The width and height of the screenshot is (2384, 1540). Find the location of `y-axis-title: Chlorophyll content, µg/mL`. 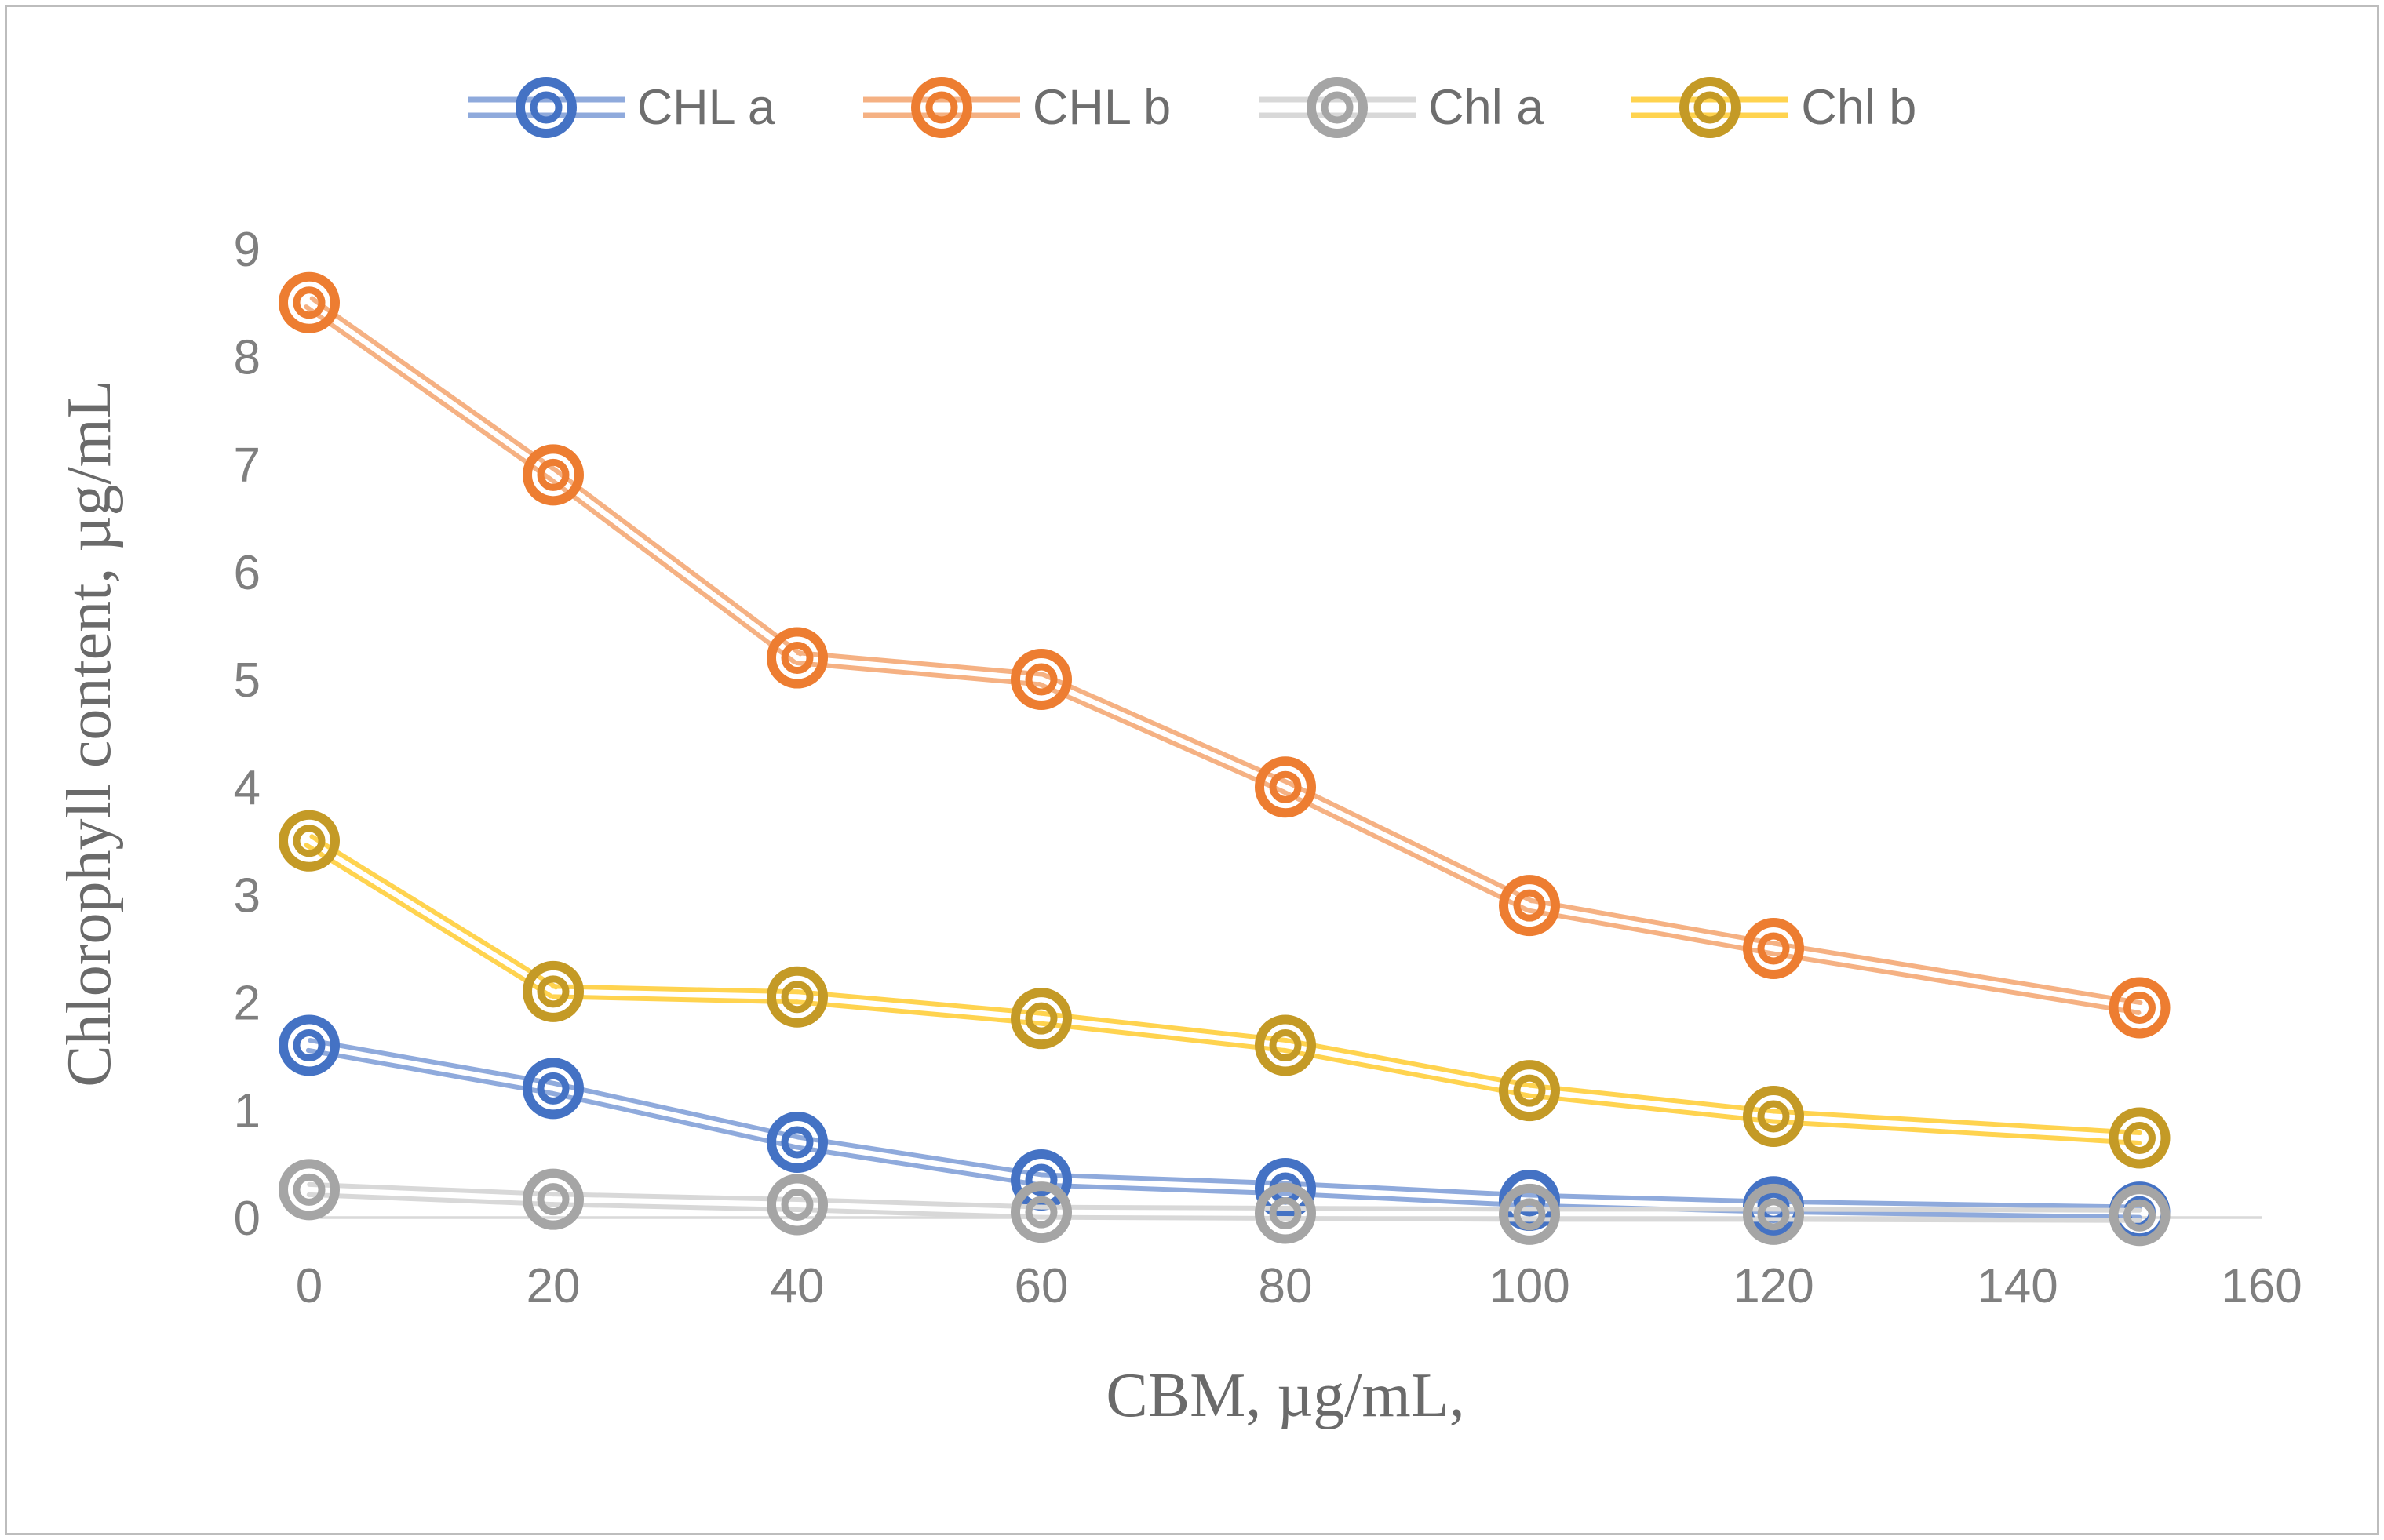

y-axis-title: Chlorophyll content, µg/mL is located at coordinates (90, 733).